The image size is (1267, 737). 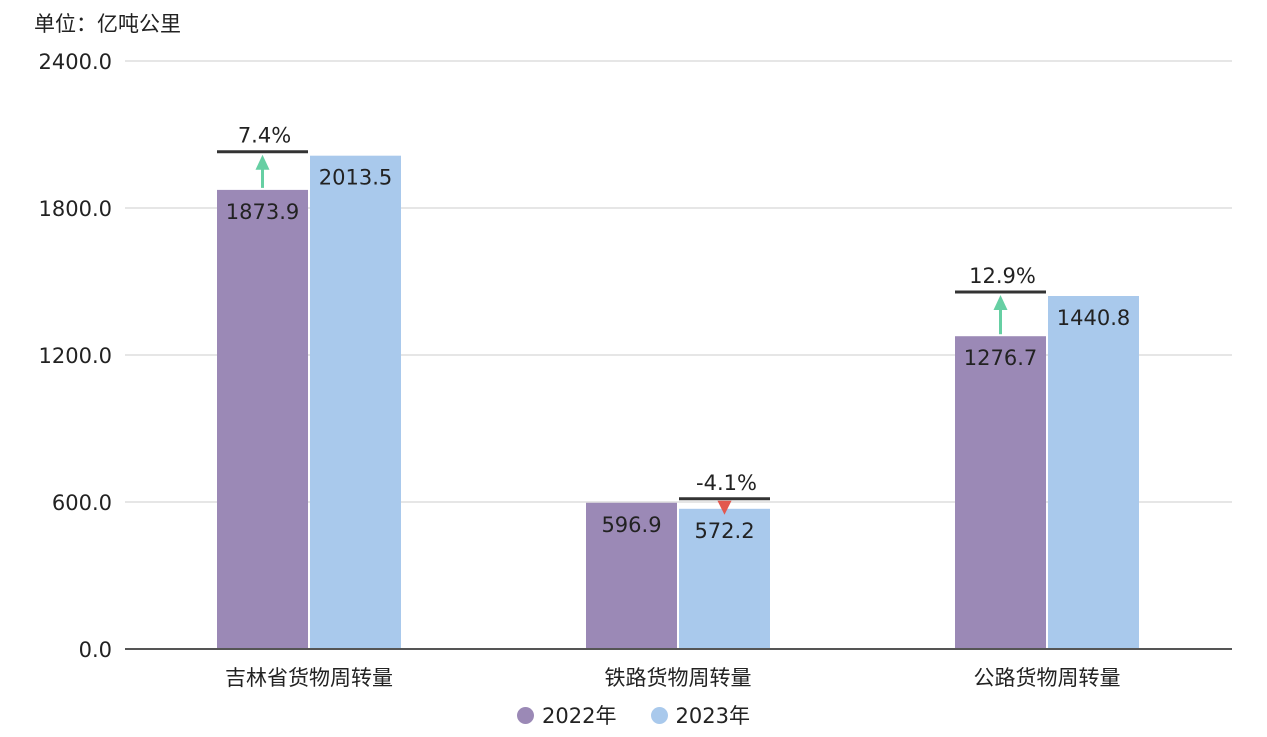 What do you see at coordinates (95, 650) in the screenshot?
I see `y-tick-label: 0.0` at bounding box center [95, 650].